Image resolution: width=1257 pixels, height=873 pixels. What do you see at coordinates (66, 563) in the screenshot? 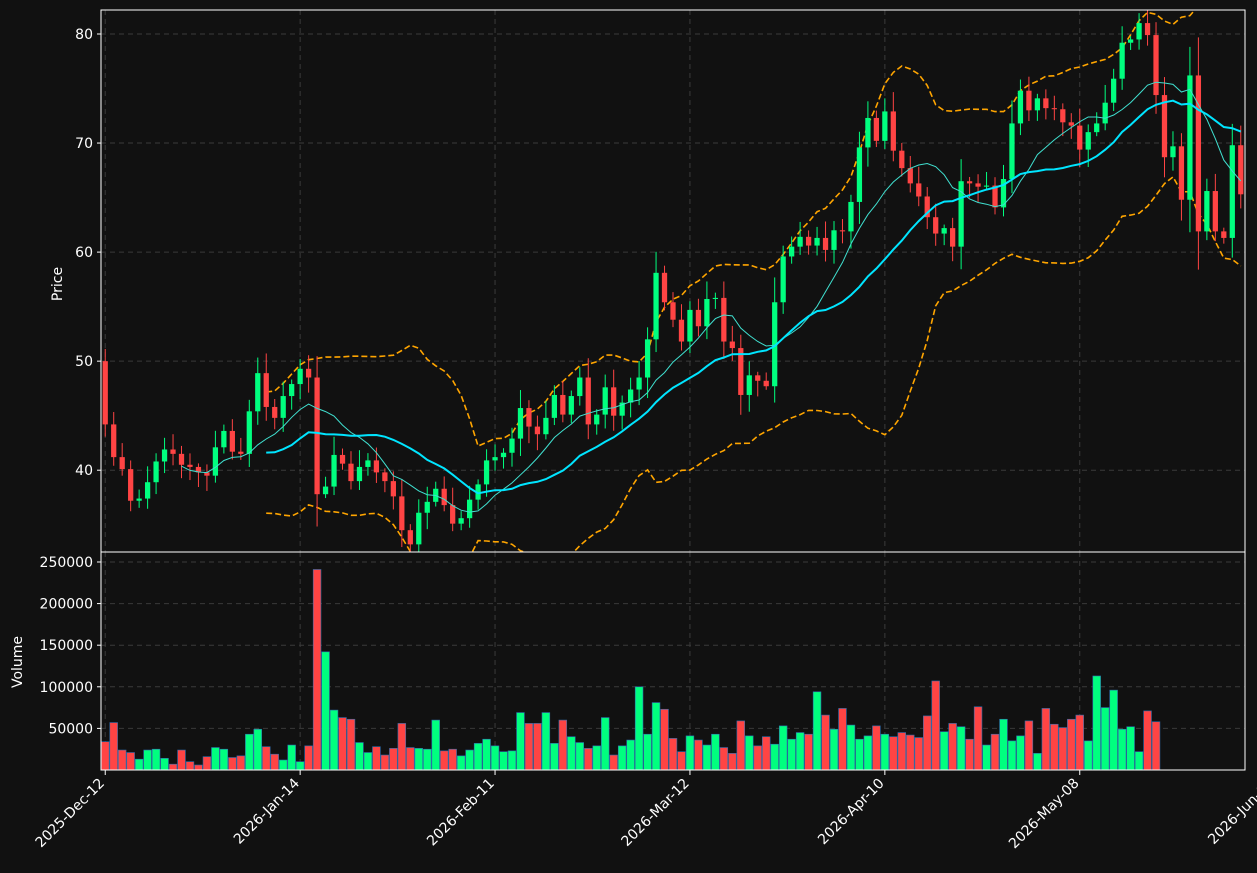
I see `volume-tick-label: 250000` at bounding box center [66, 563].